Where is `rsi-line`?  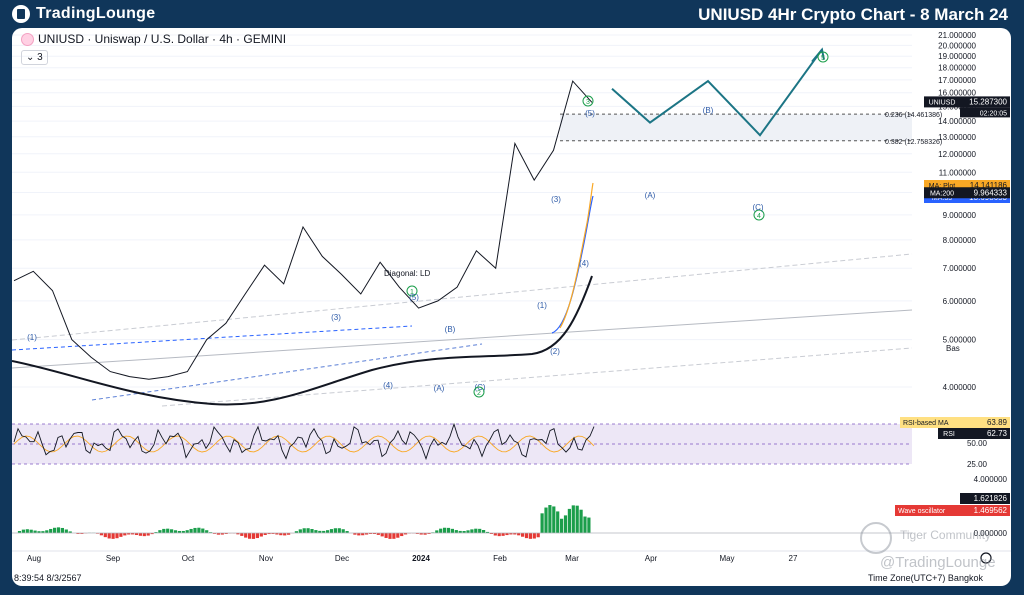 rsi-line is located at coordinates (304, 441).